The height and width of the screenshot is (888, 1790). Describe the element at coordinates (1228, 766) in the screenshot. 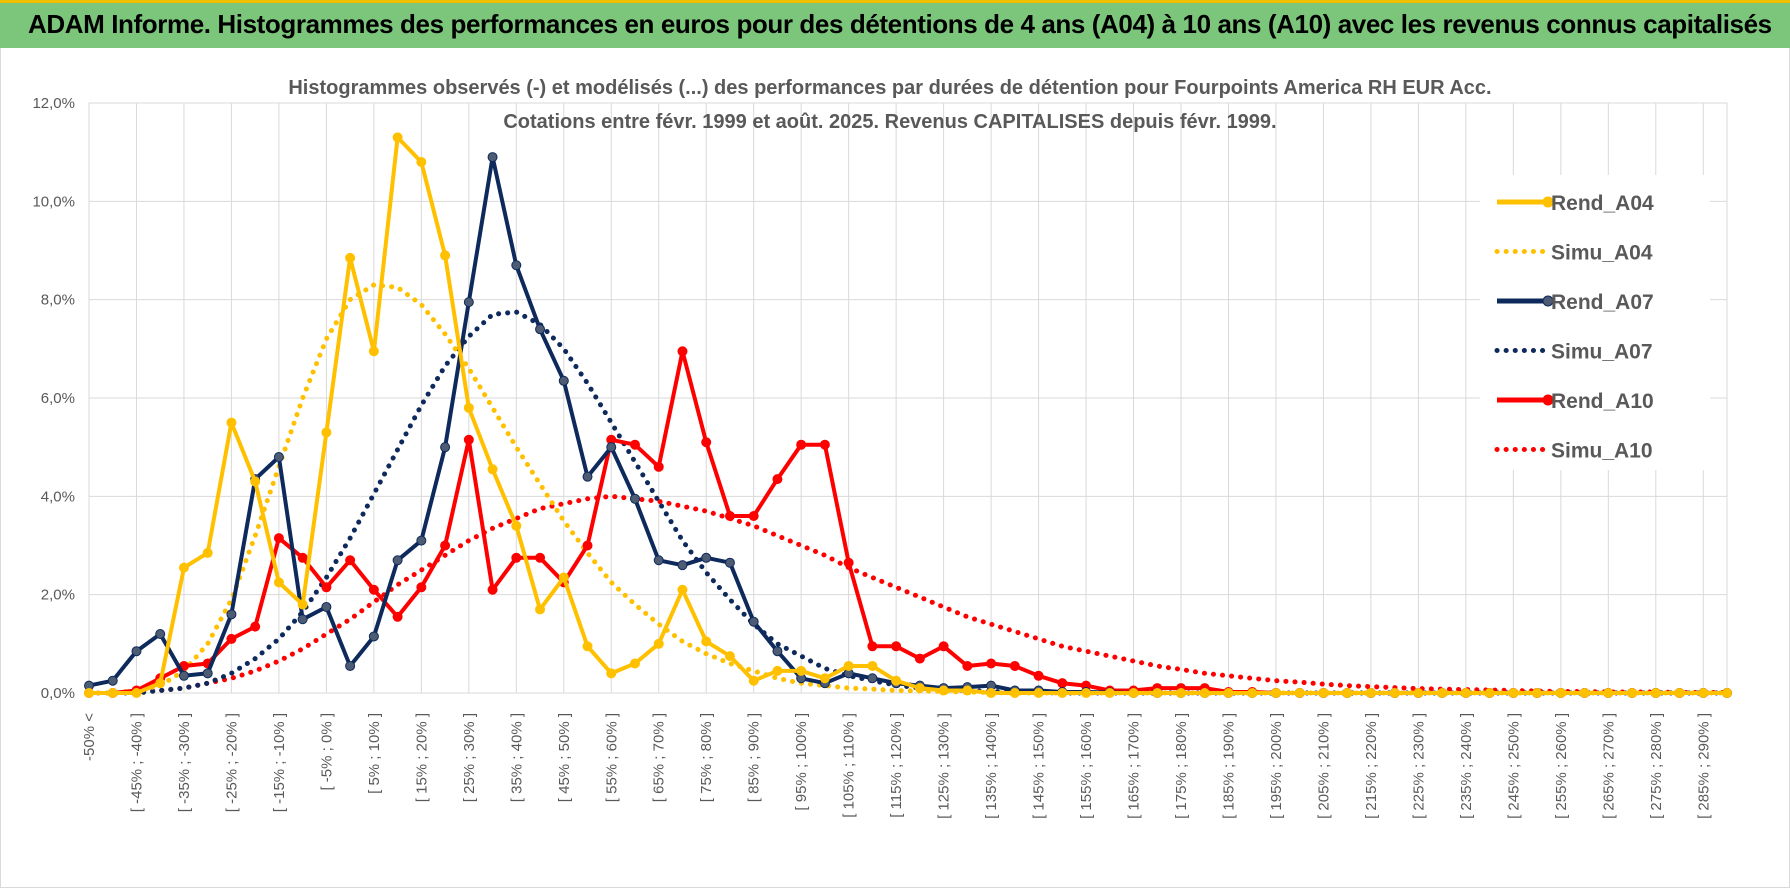

I see `x-tick-label: [ 185% ; 190% ]` at that location.